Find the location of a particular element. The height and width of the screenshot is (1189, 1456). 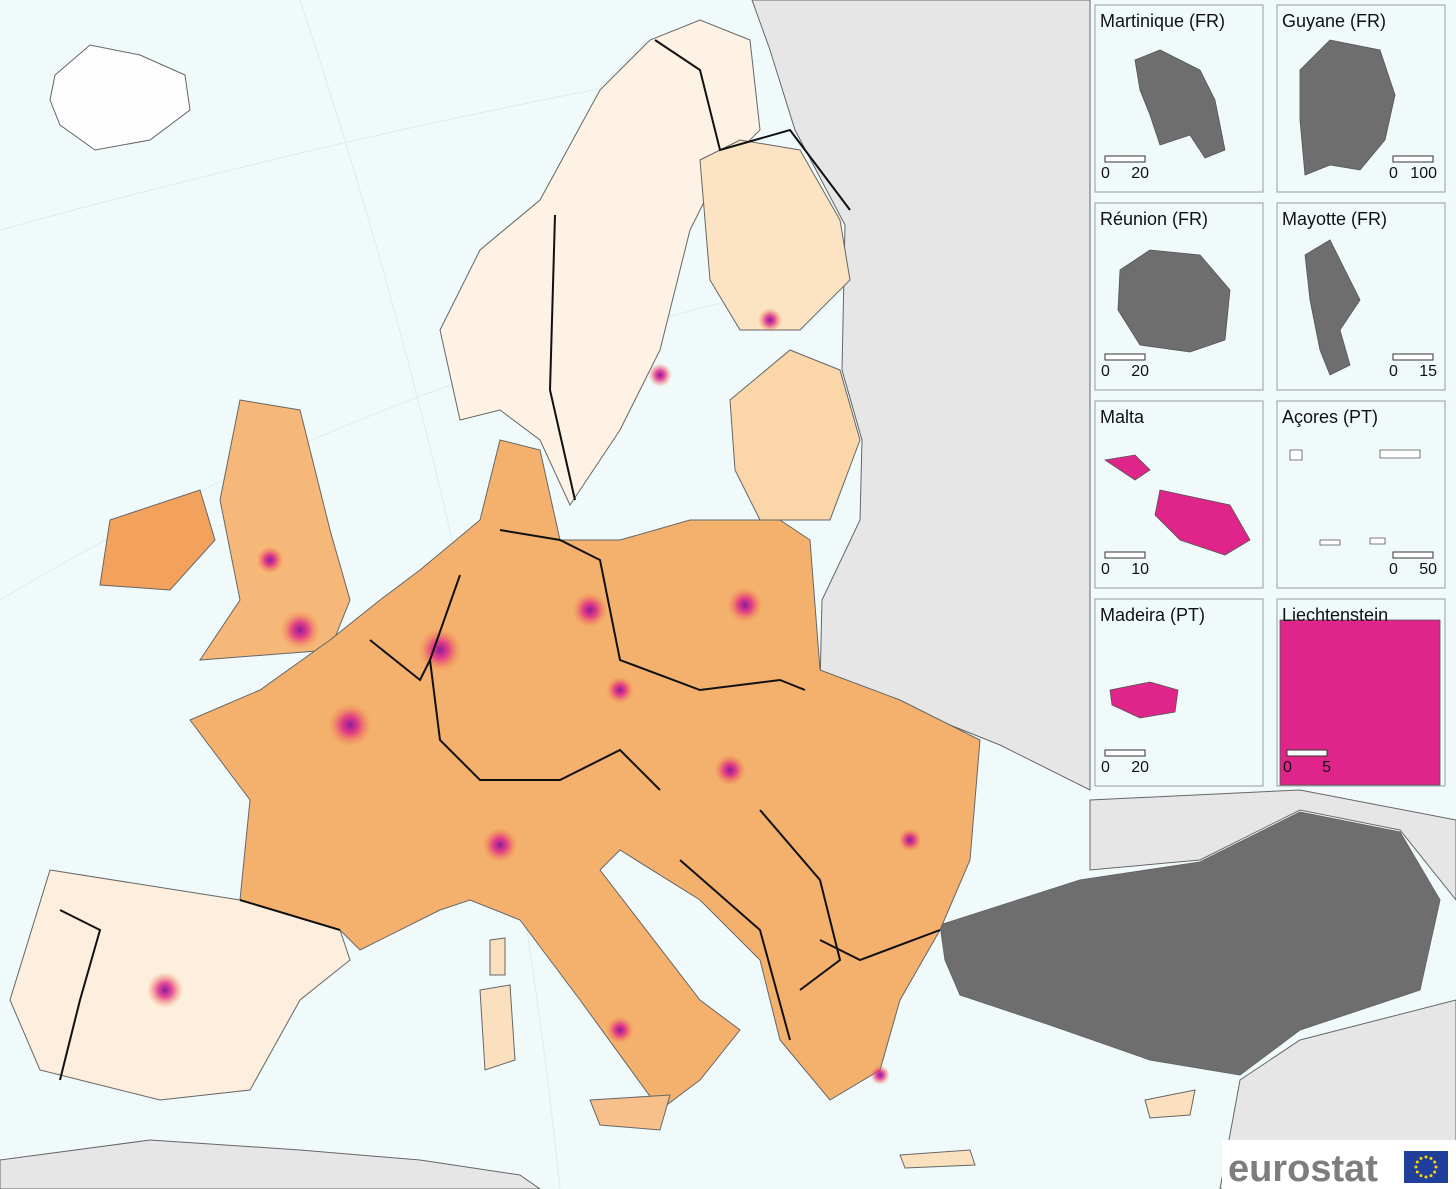

inset-title: Liechtenstein is located at coordinates (1335, 615).